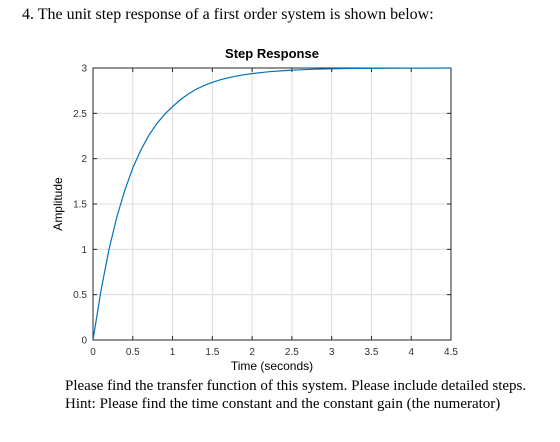  Describe the element at coordinates (93, 352) in the screenshot. I see `x-tick-label: 0` at that location.